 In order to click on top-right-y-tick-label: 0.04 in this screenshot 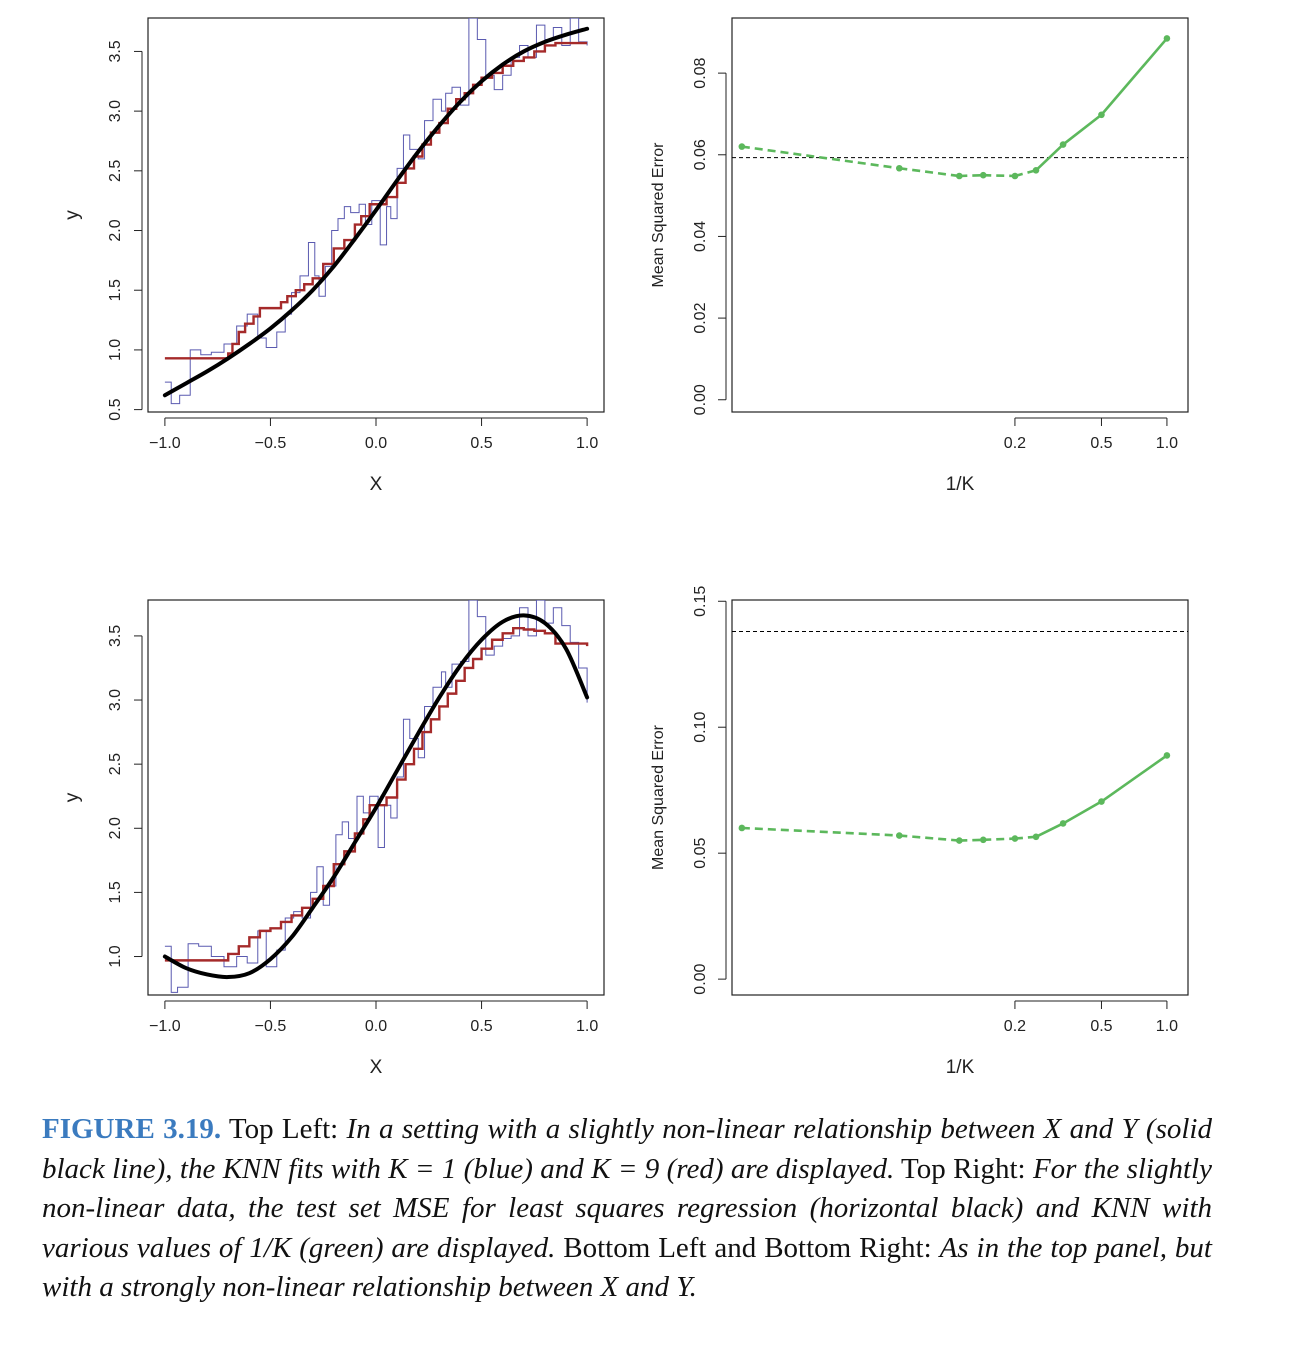, I will do `click(700, 236)`.